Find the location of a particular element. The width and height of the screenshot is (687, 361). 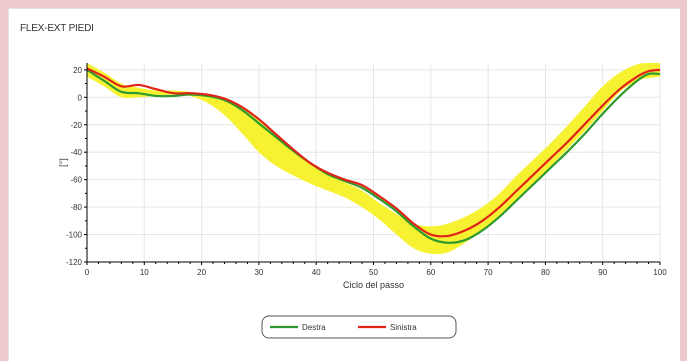

x-tick-label: 100 is located at coordinates (660, 272).